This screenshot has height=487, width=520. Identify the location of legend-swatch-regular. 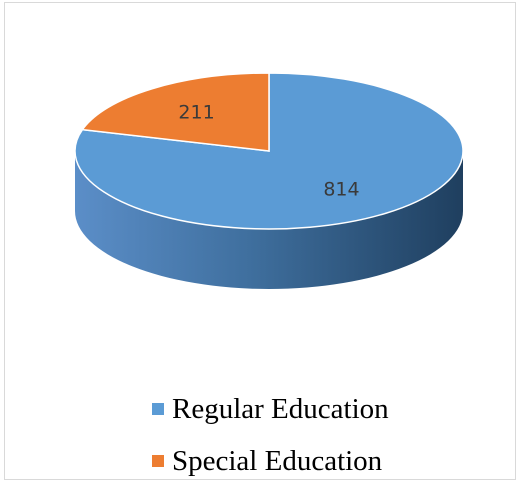
(158, 409).